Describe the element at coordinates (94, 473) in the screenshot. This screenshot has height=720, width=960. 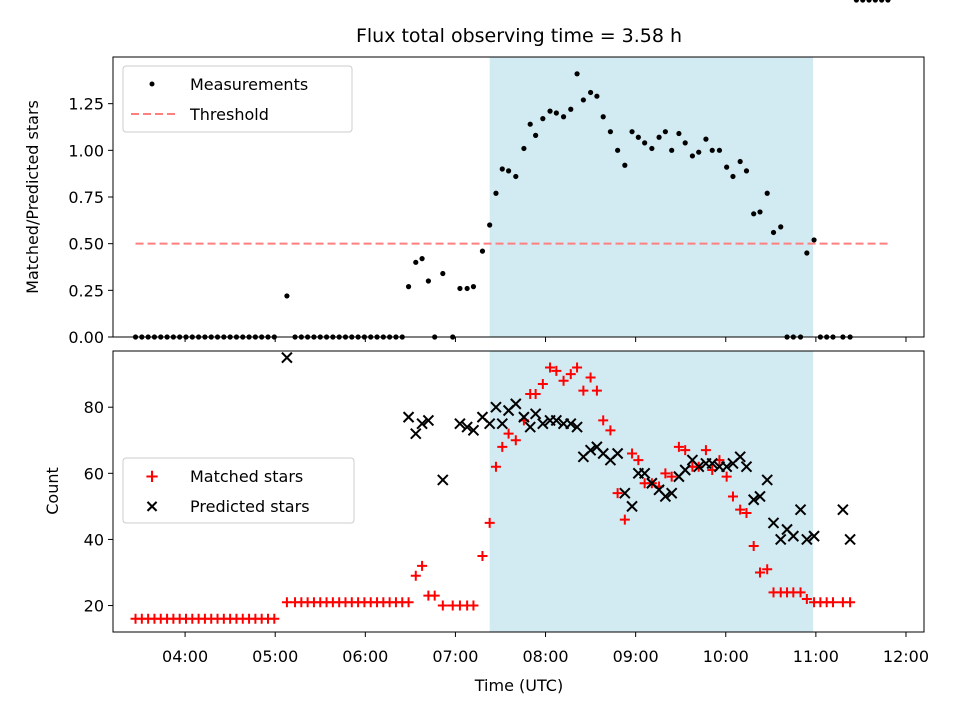
I see `counts-y-tick-label: 60` at that location.